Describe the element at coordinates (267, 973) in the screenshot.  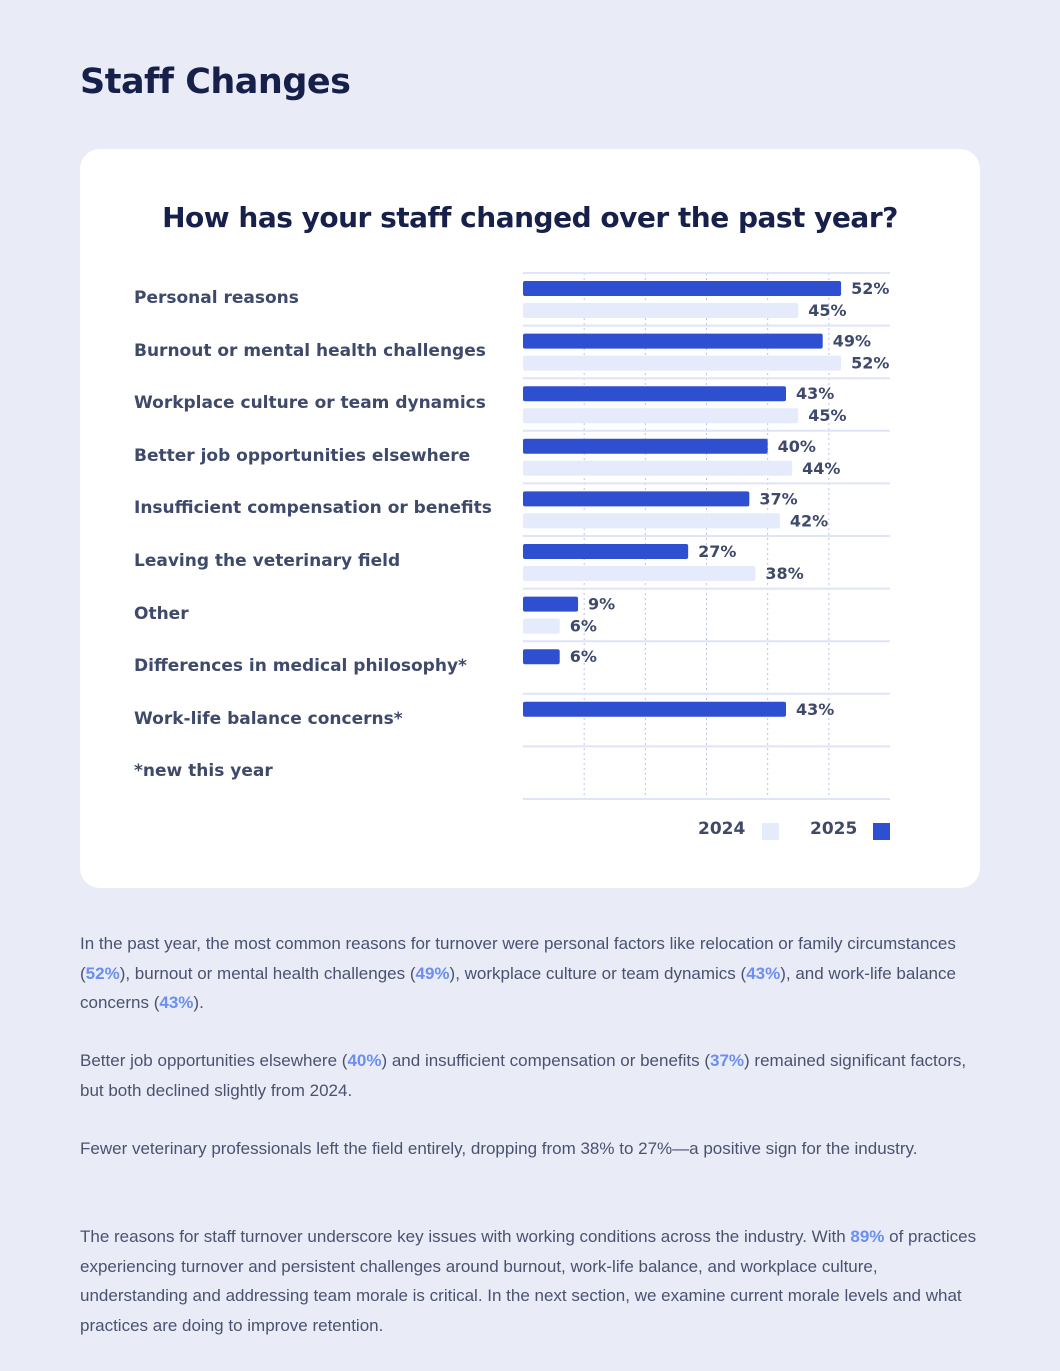
I see `paragraph-text: ), burnout or mental health challenges (` at that location.